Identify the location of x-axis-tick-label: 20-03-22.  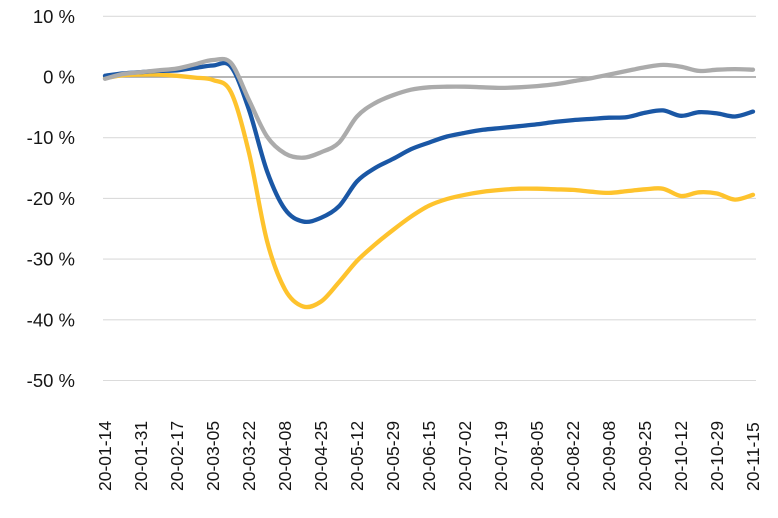
(249, 456).